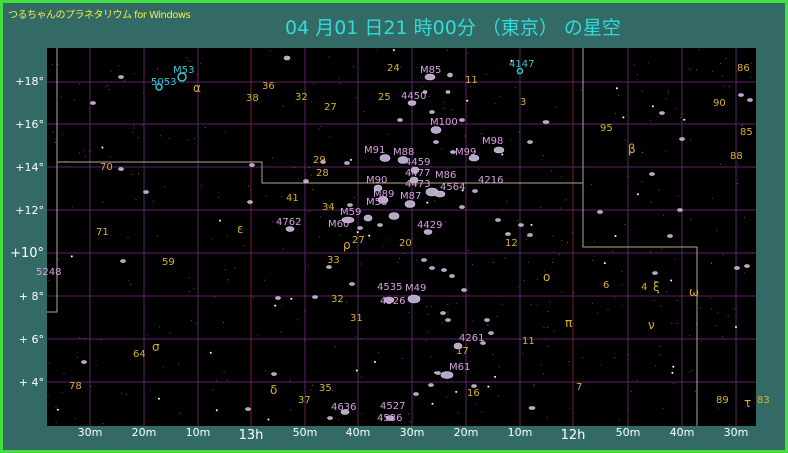 This screenshot has width=788, height=453. Describe the element at coordinates (29, 167) in the screenshot. I see `dec-label: +14°` at that location.